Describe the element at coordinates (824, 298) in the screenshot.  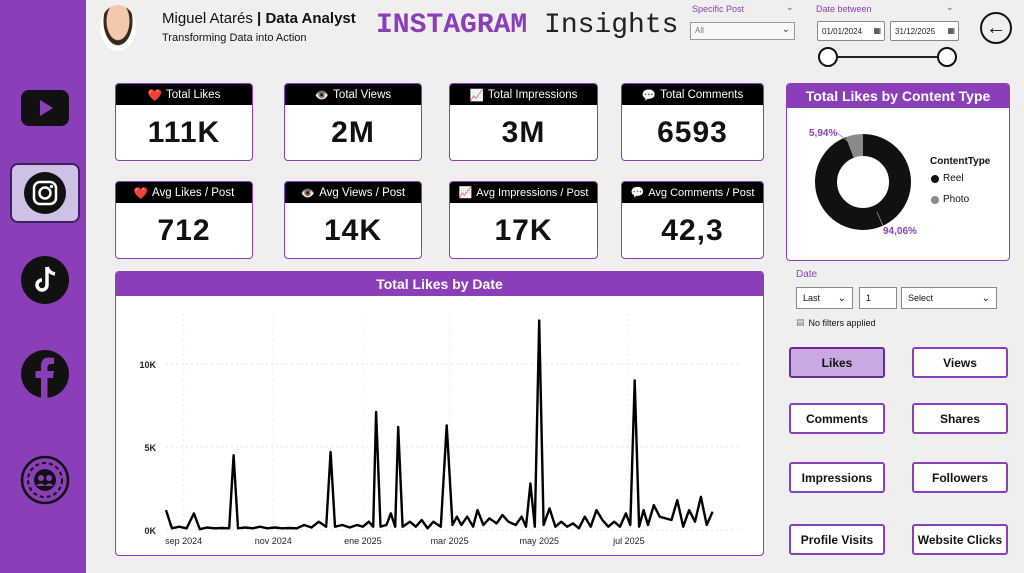
I see `date-mode-select: Last ⌄` at that location.